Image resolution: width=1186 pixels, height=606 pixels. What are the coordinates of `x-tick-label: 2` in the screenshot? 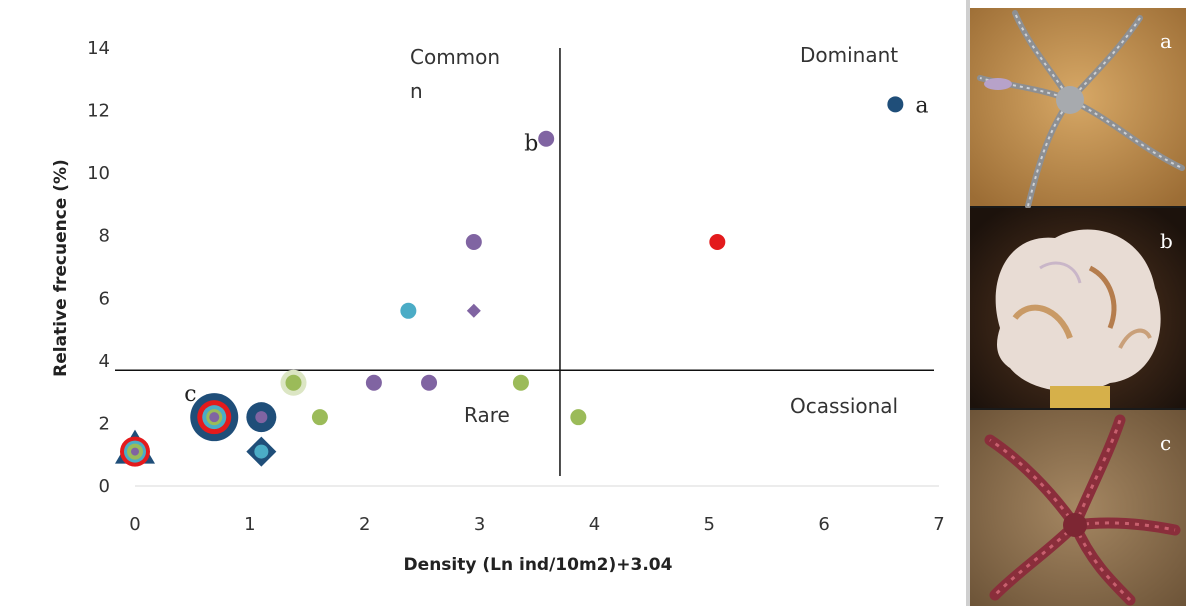 It's located at (364, 524).